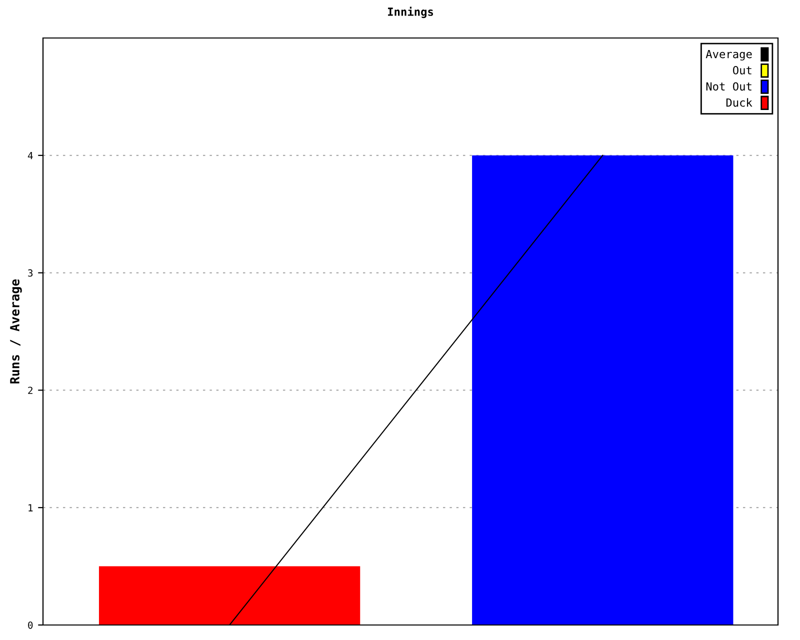 Image resolution: width=800 pixels, height=640 pixels. Describe the element at coordinates (742, 70) in the screenshot. I see `legend-label: Out` at that location.